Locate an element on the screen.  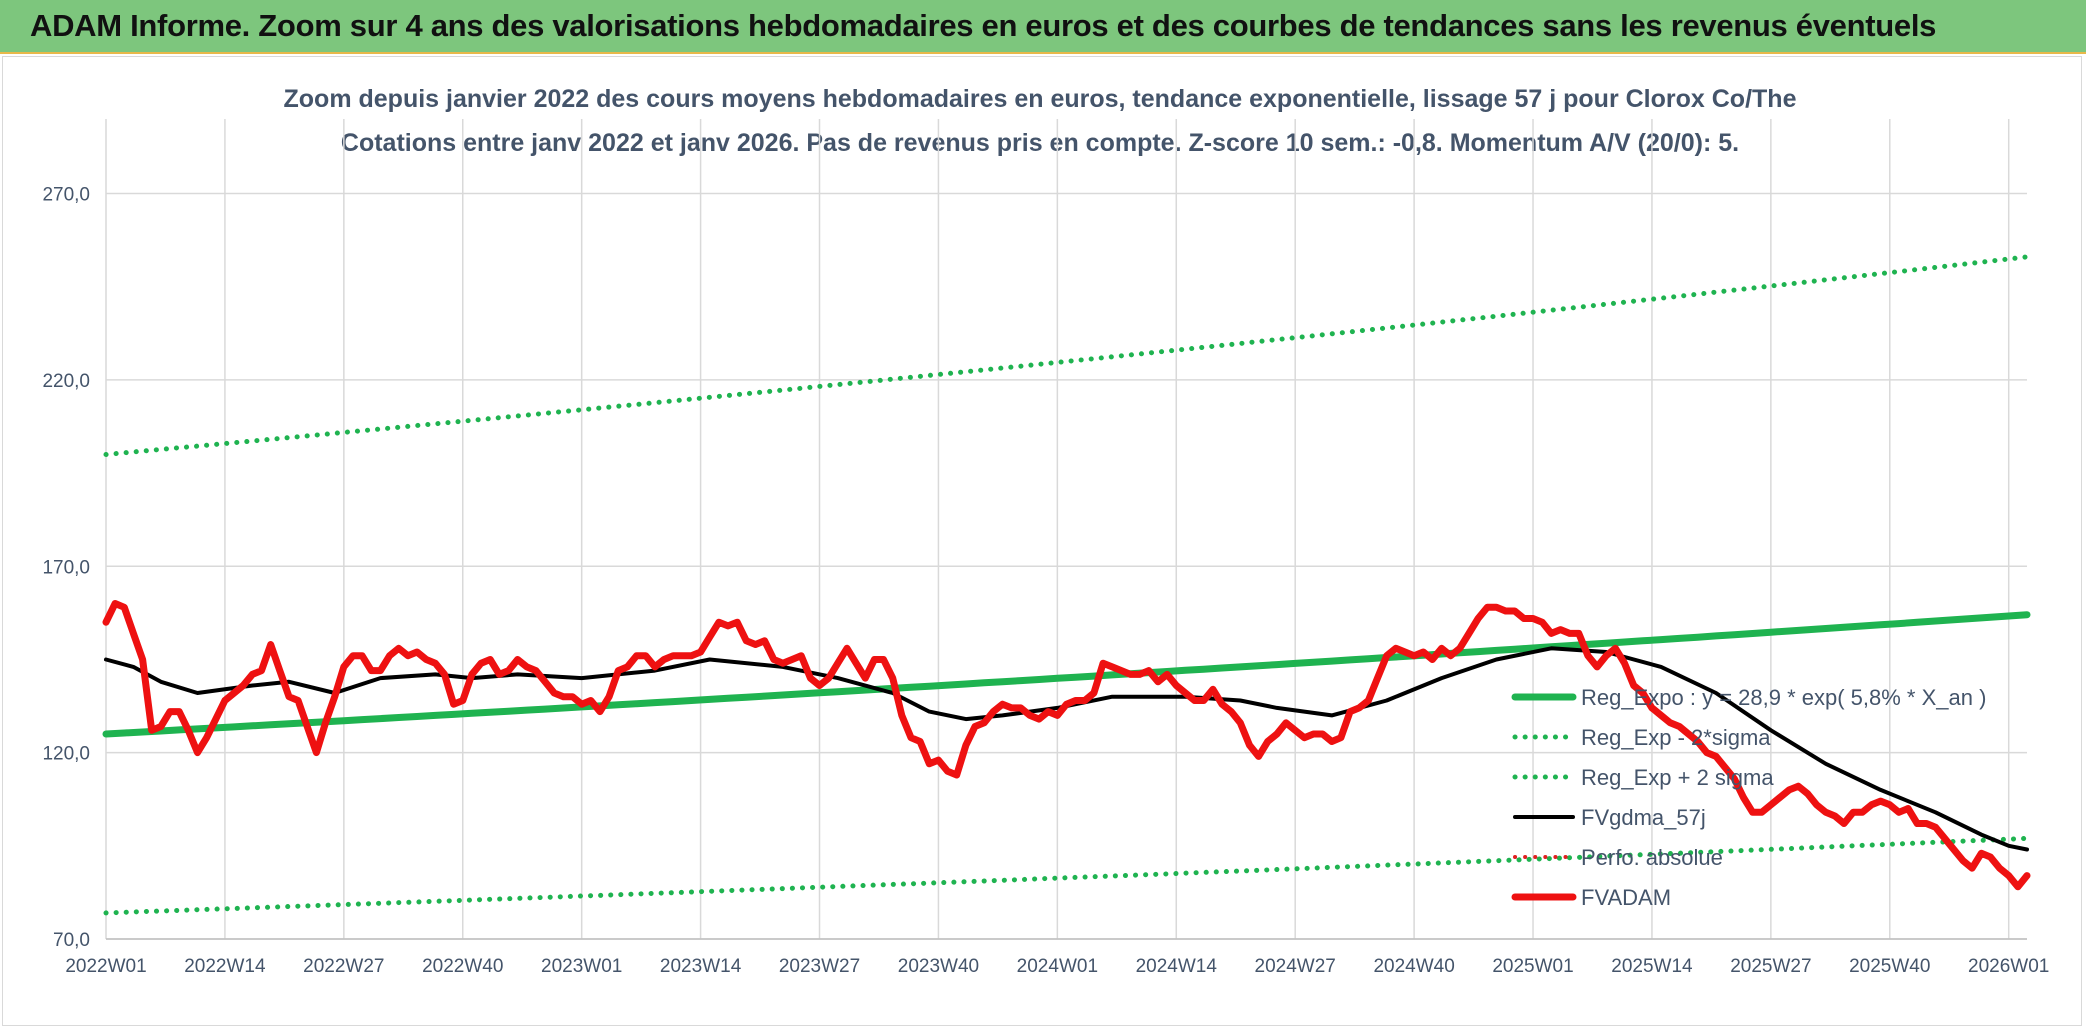
y-tick-label: 270,0 is located at coordinates (66, 195).